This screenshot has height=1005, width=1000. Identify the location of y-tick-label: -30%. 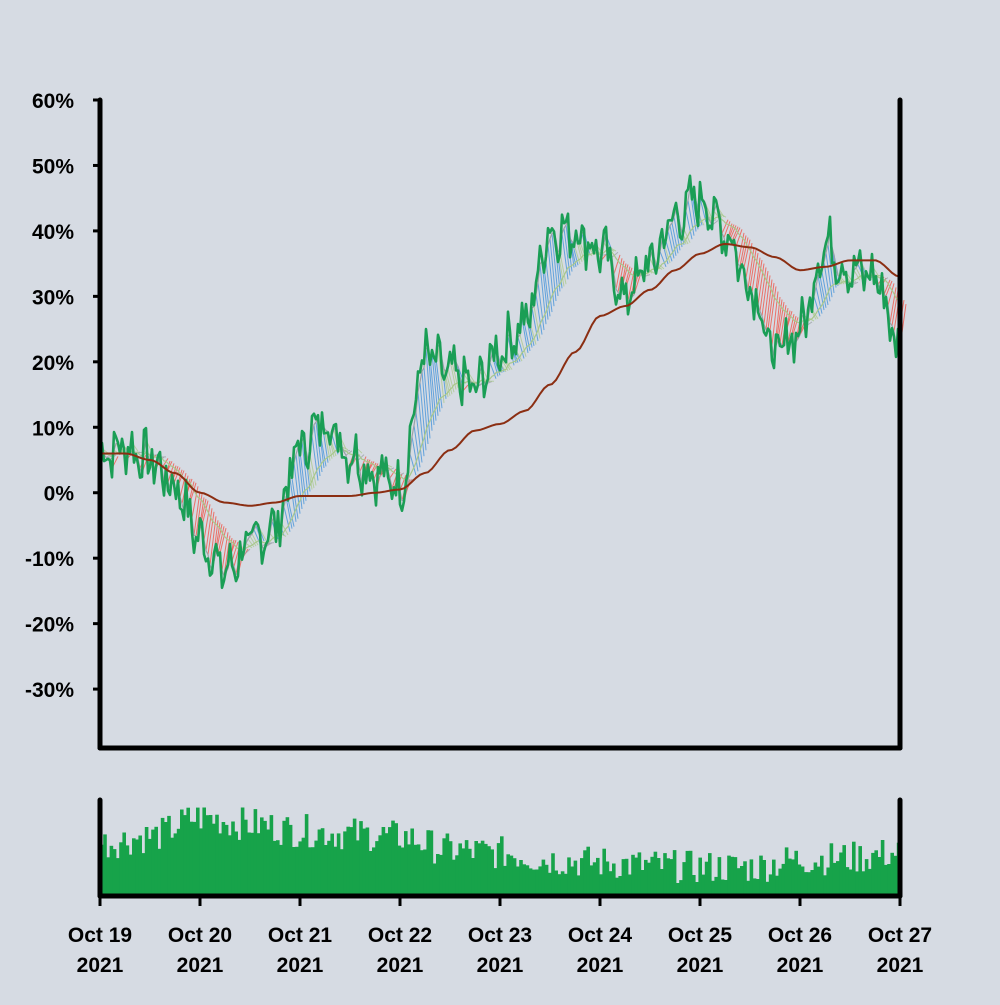
(49, 690).